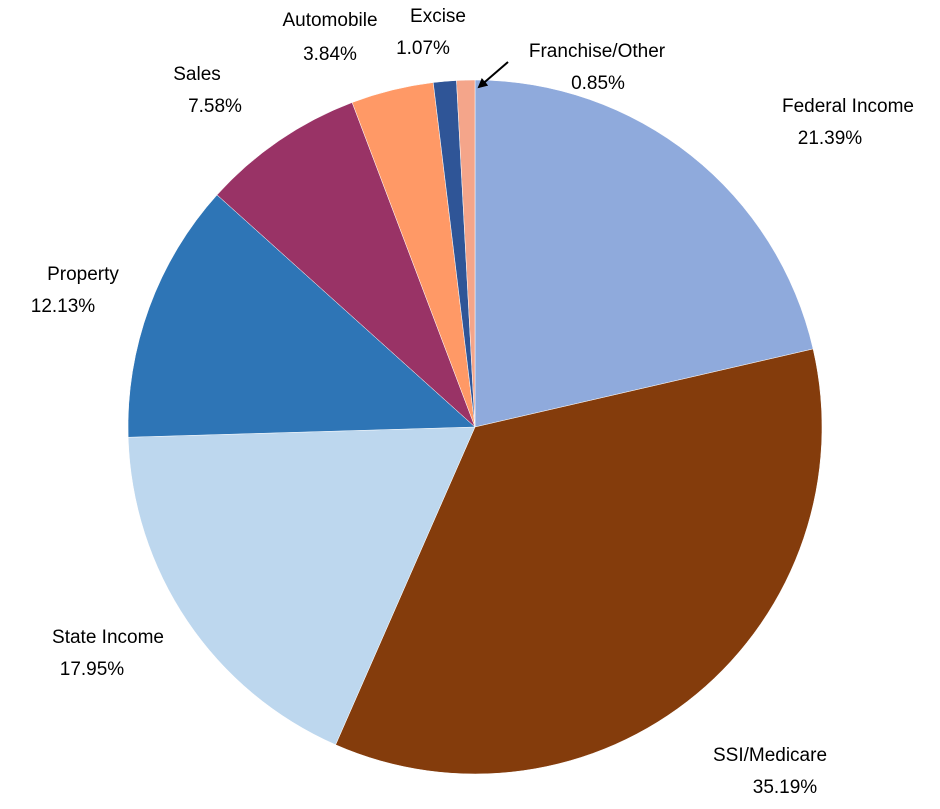 This screenshot has width=940, height=809. What do you see at coordinates (785, 787) in the screenshot?
I see `slice-value-label: 35.19%` at bounding box center [785, 787].